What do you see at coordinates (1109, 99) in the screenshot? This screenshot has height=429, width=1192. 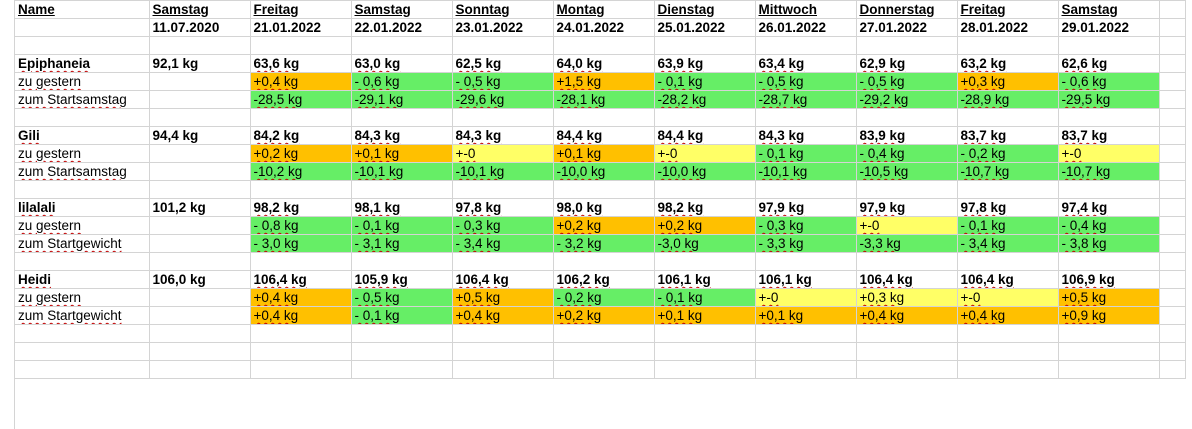 I see `delta-start-cell: -29,5 kg` at bounding box center [1109, 99].